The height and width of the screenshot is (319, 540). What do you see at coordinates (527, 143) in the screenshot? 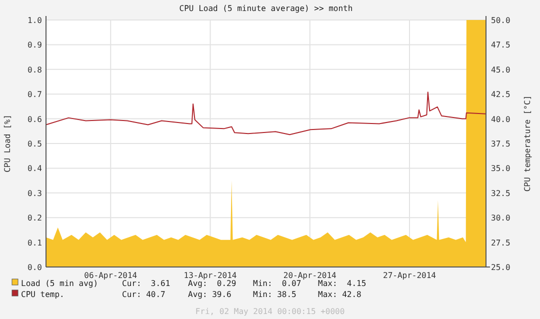
I see `y2-axis-title: CPU temperature [°C]` at bounding box center [527, 143].